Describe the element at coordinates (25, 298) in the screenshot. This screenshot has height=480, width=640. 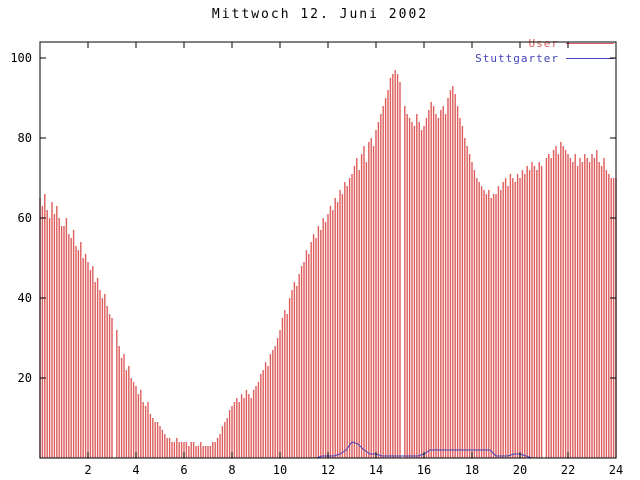
I see `y-tick-label: 40` at that location.